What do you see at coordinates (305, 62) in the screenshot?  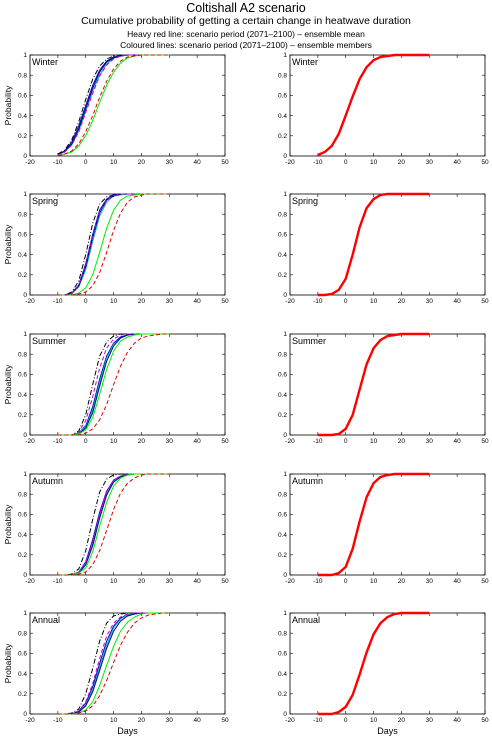 I see `panel-label-winter-mean: Winter` at bounding box center [305, 62].